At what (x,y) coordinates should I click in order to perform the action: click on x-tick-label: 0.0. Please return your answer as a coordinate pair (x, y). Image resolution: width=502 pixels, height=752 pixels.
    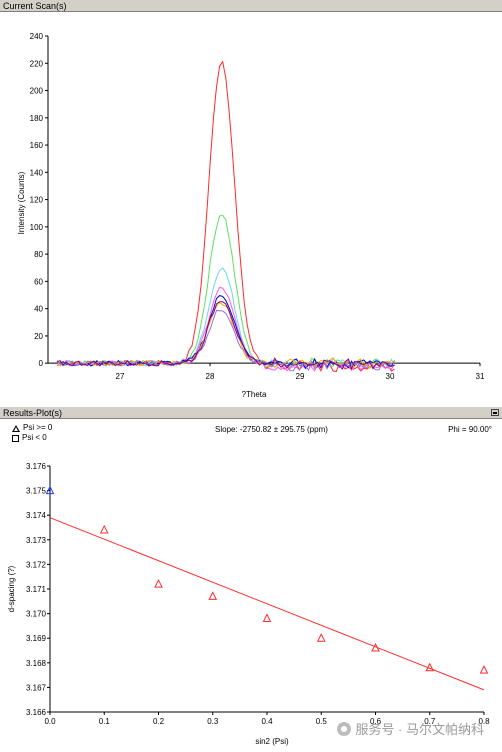
    Looking at the image, I should click on (50, 721).